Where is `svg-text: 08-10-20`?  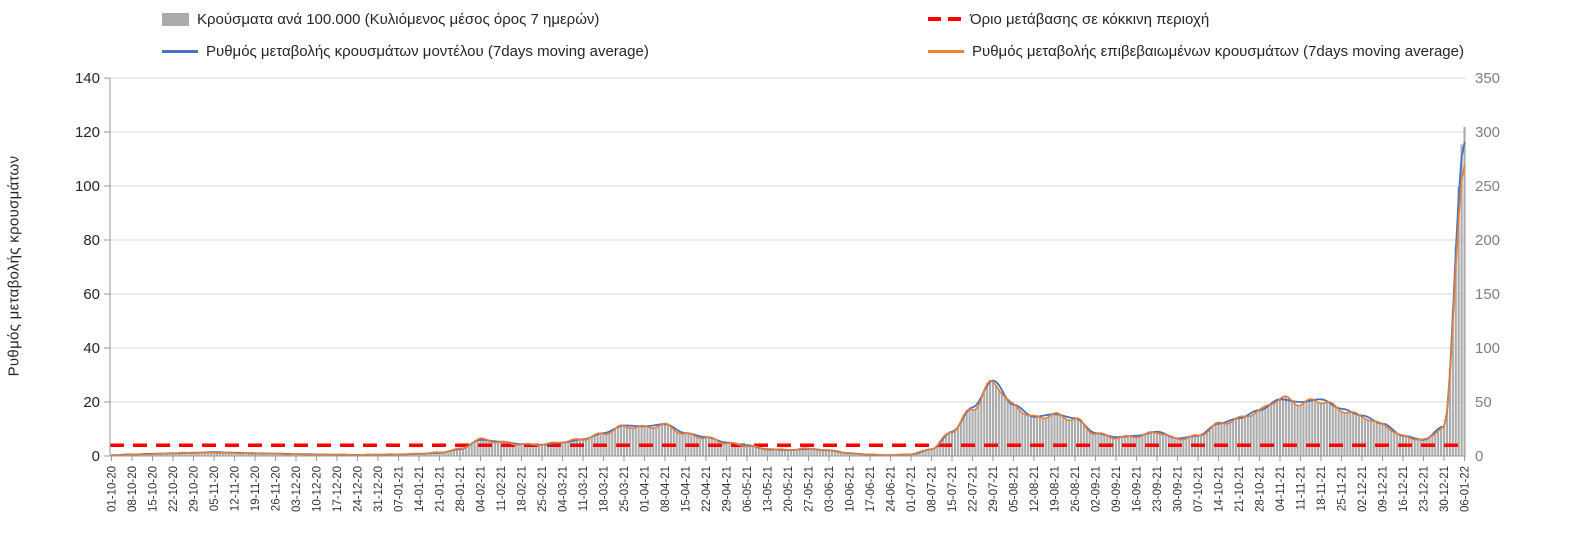
svg-text: 08-10-20 is located at coordinates (133, 489).